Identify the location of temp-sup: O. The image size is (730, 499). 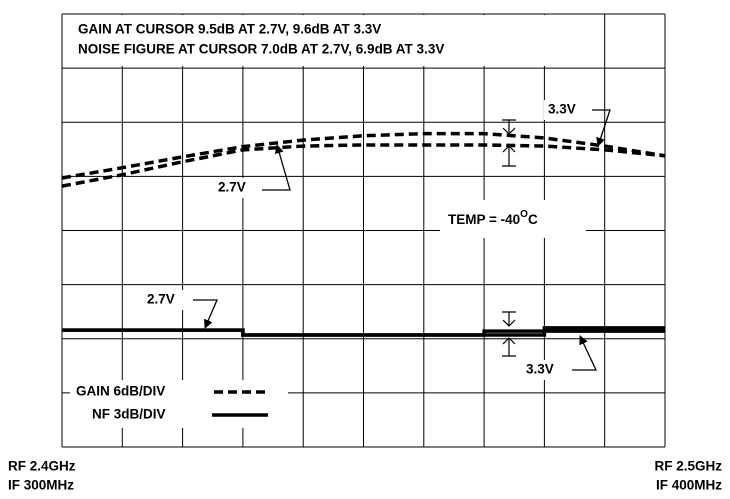
(524, 214).